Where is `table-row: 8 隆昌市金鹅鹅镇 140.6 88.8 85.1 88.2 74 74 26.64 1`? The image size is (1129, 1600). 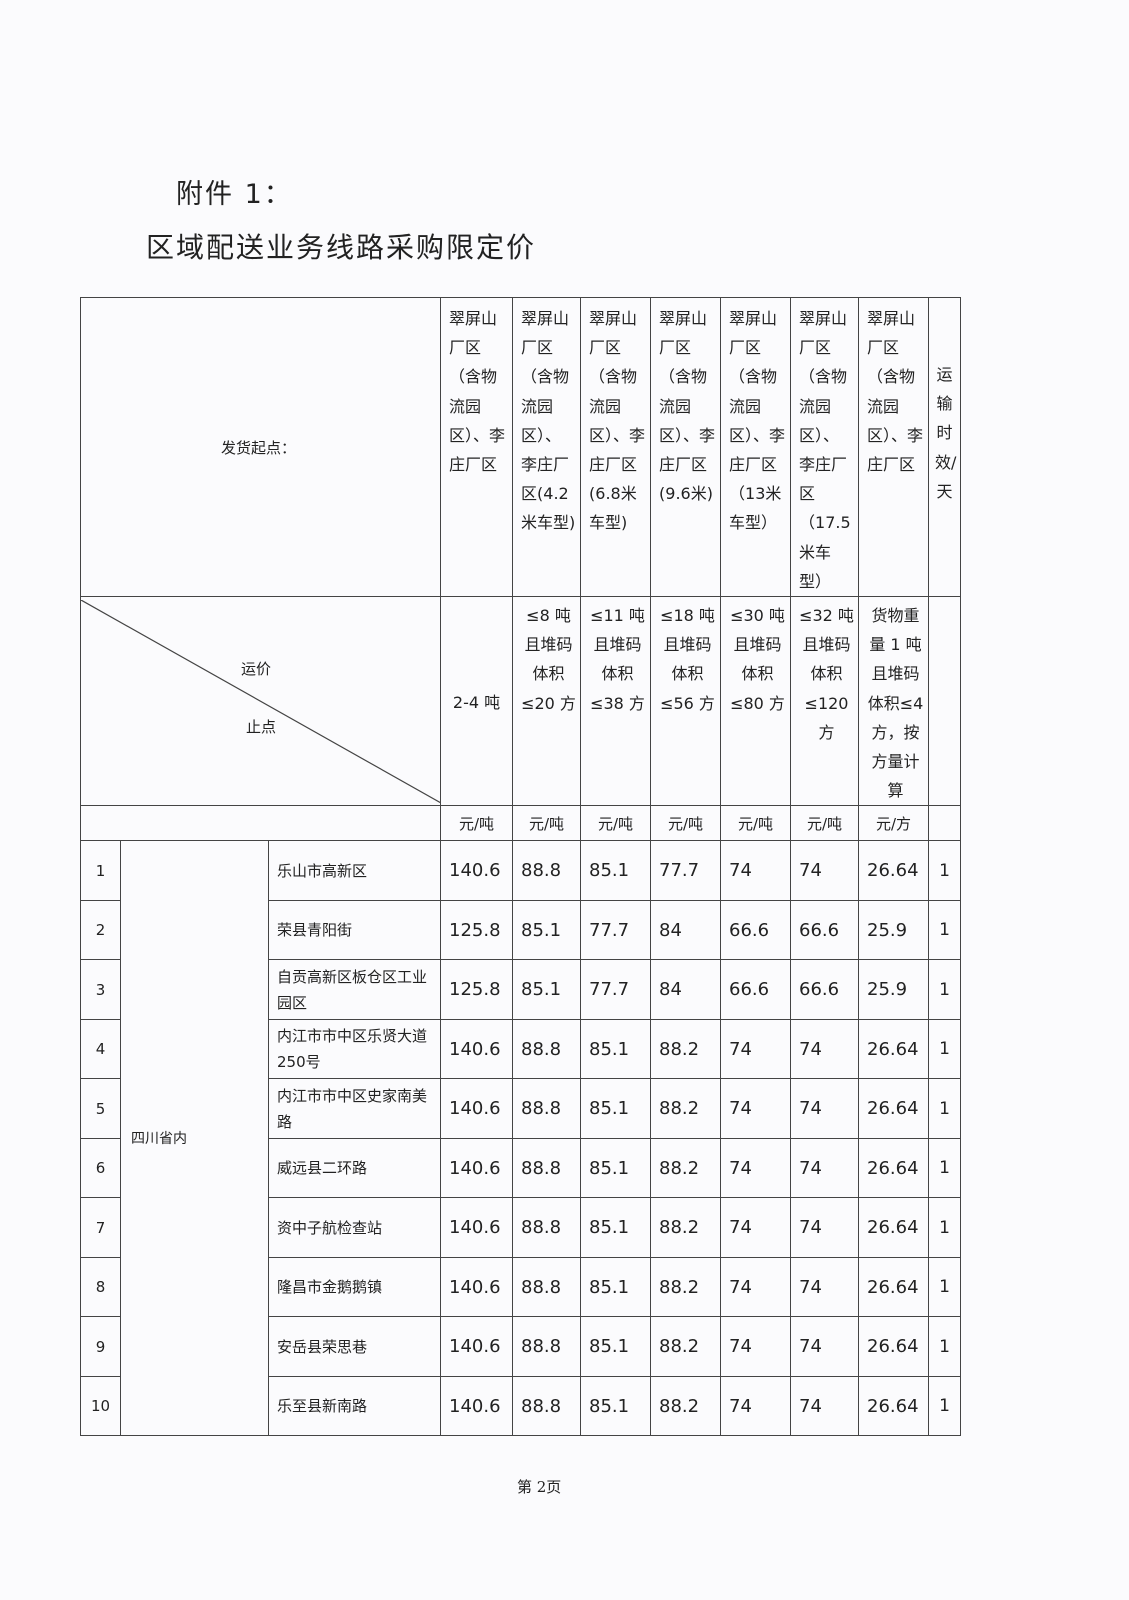
table-row: 8 隆昌市金鹅鹅镇 140.6 88.8 85.1 88.2 74 74 26.64 1 is located at coordinates (521, 1287).